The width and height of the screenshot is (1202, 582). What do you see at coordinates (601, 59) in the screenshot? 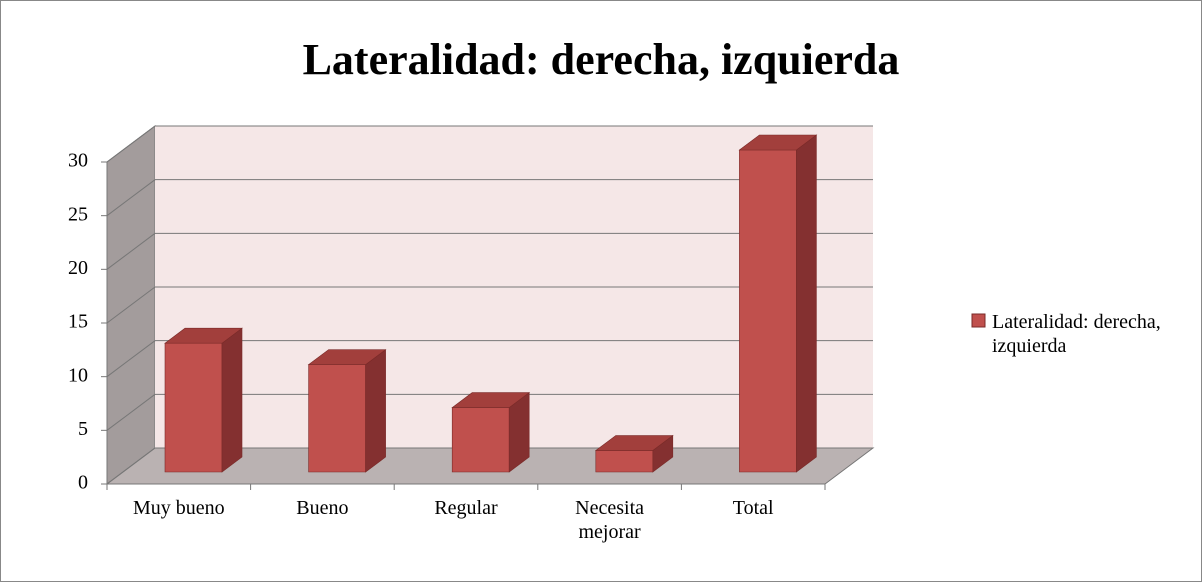
I see `chart-title: Lateralidad: derecha, izquierda` at bounding box center [601, 59].